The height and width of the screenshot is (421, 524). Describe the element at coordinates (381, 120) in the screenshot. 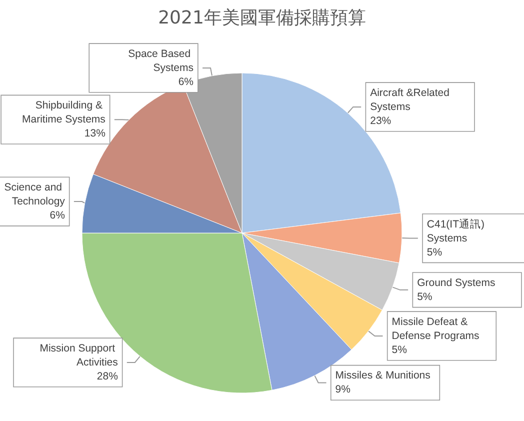

I see `data-label: 23%` at that location.